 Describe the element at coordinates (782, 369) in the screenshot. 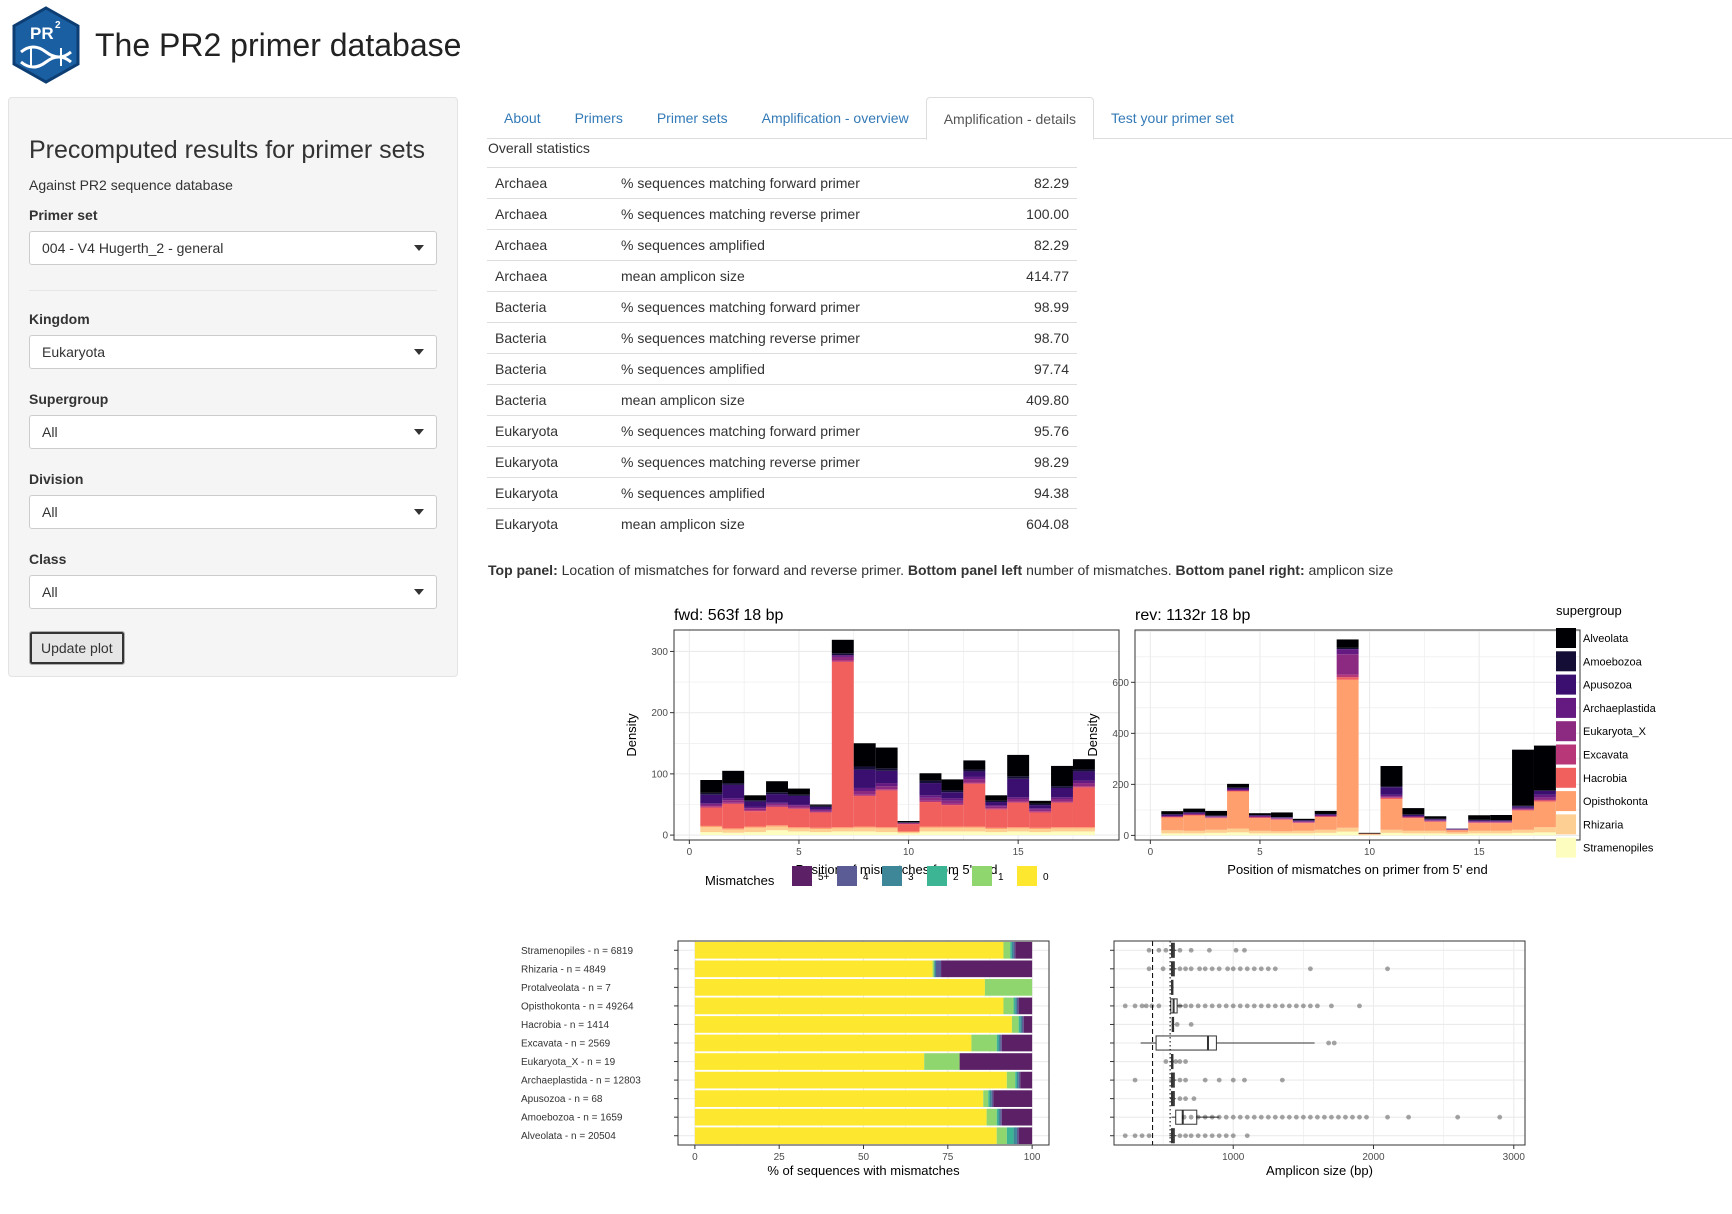

I see `table-row: Bacteria% sequences amplified 97.74` at that location.